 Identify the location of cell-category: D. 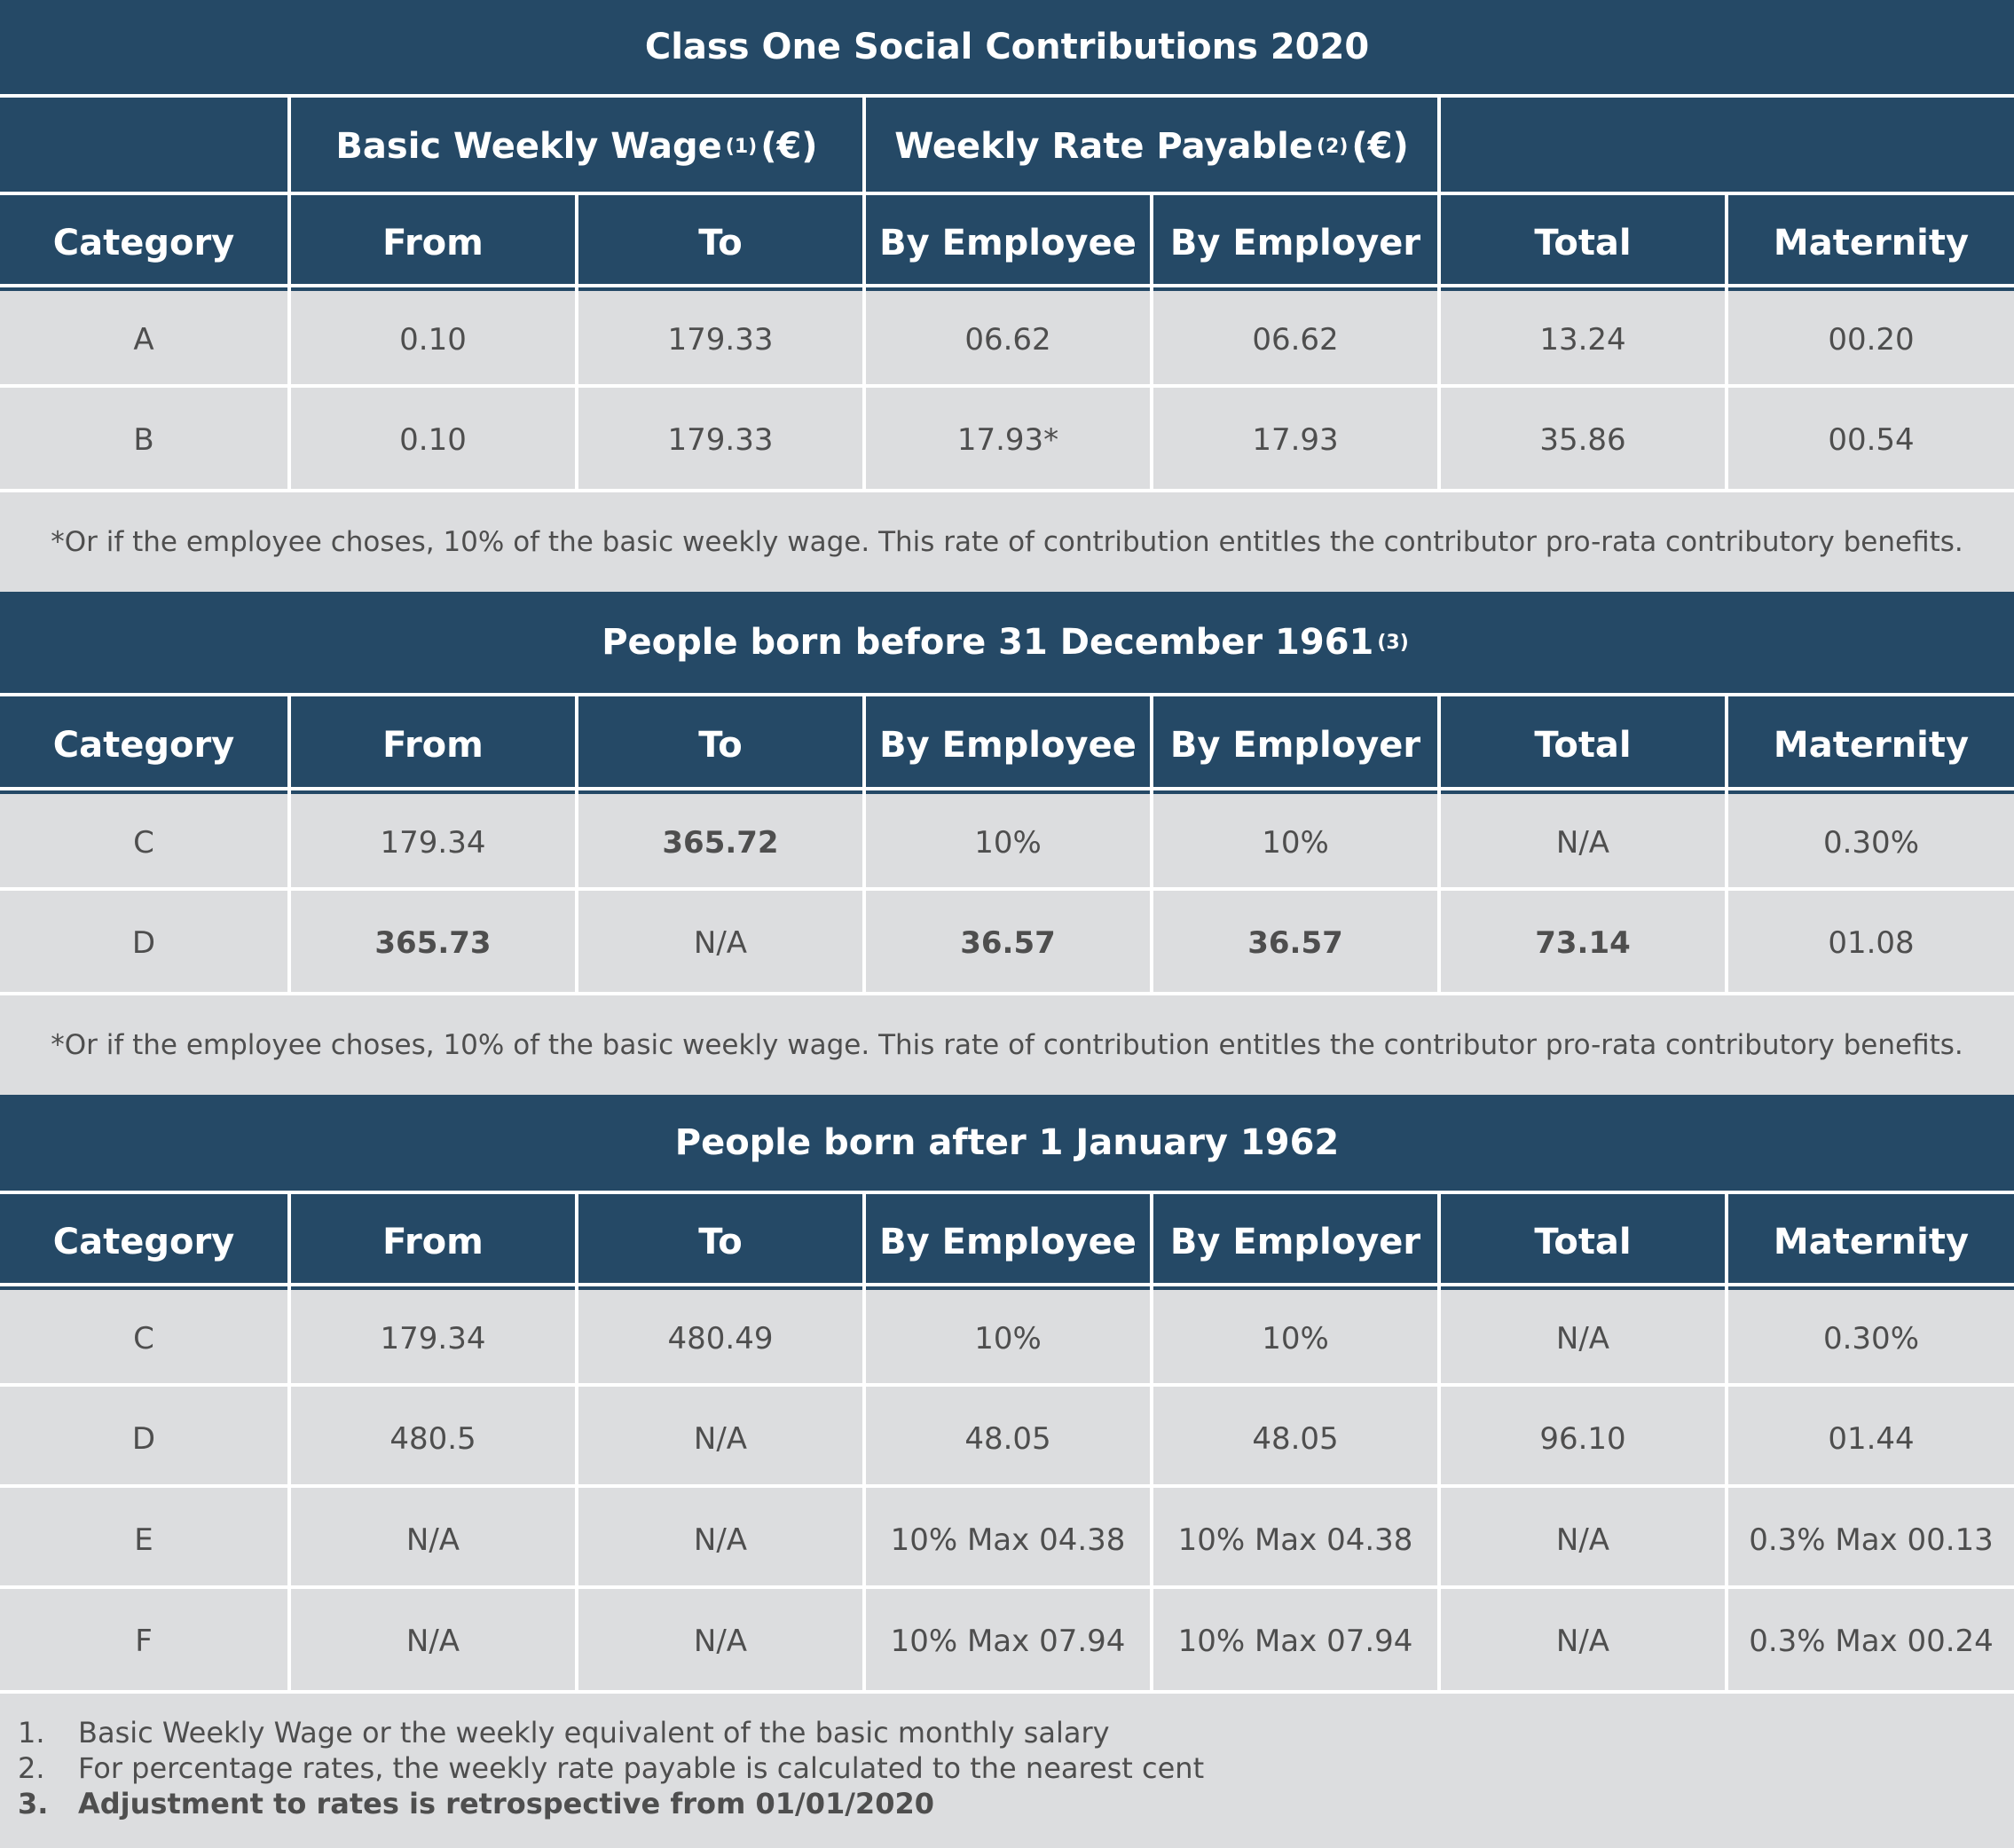
(143, 1439).